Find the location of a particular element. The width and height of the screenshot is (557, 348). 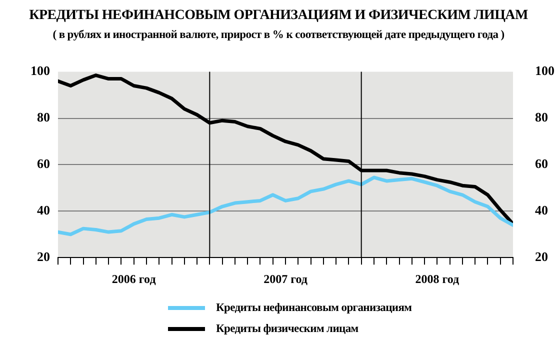

y-tick-label: 20 is located at coordinates (43, 256).